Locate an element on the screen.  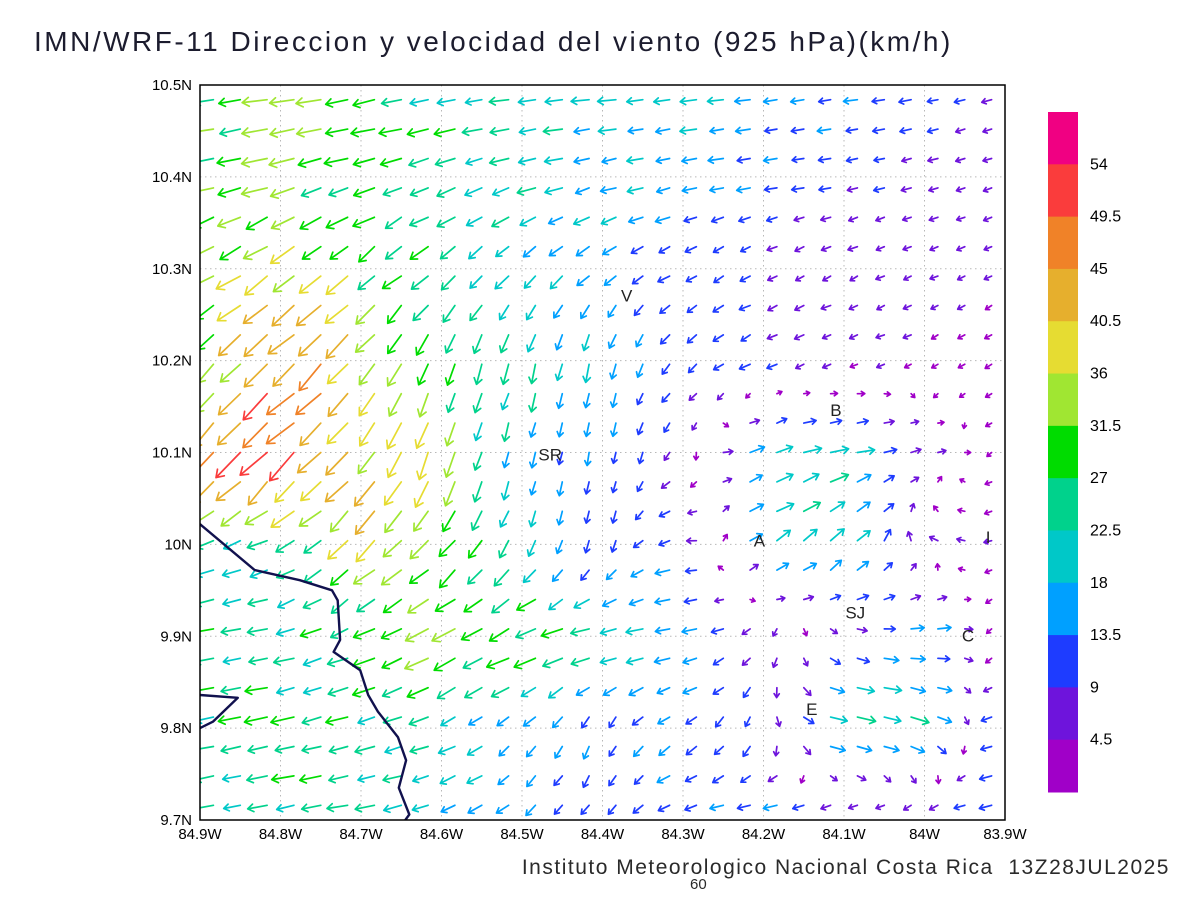
station-label: B is located at coordinates (835, 410).